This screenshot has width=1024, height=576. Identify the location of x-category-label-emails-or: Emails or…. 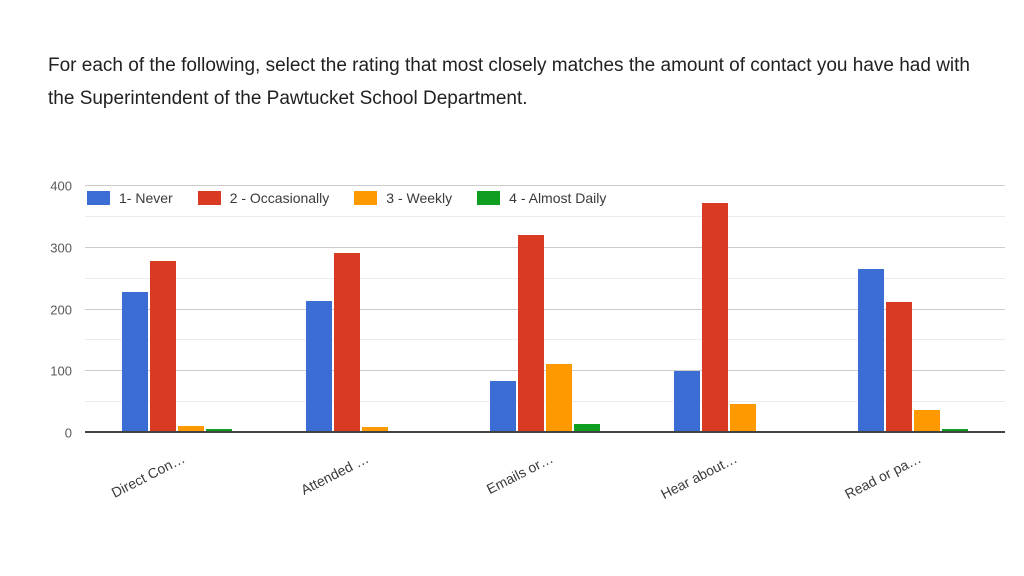
(519, 474).